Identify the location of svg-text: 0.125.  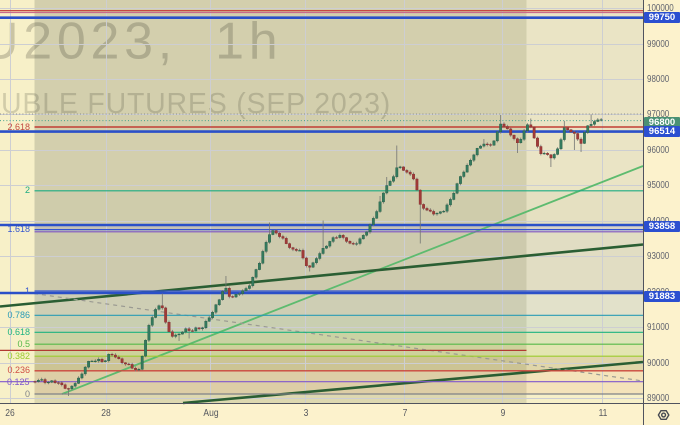
(18, 382).